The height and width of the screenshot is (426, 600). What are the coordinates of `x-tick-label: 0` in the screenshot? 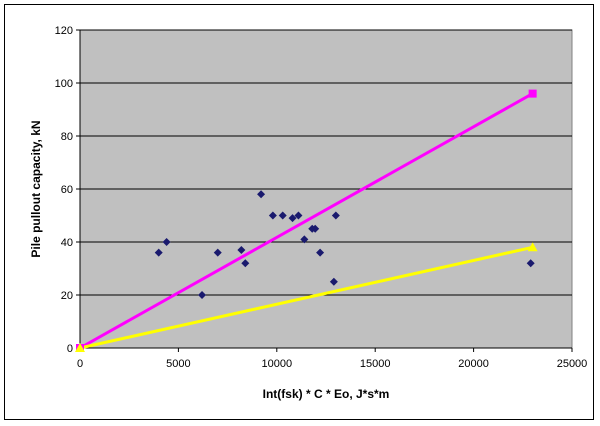 It's located at (80, 364).